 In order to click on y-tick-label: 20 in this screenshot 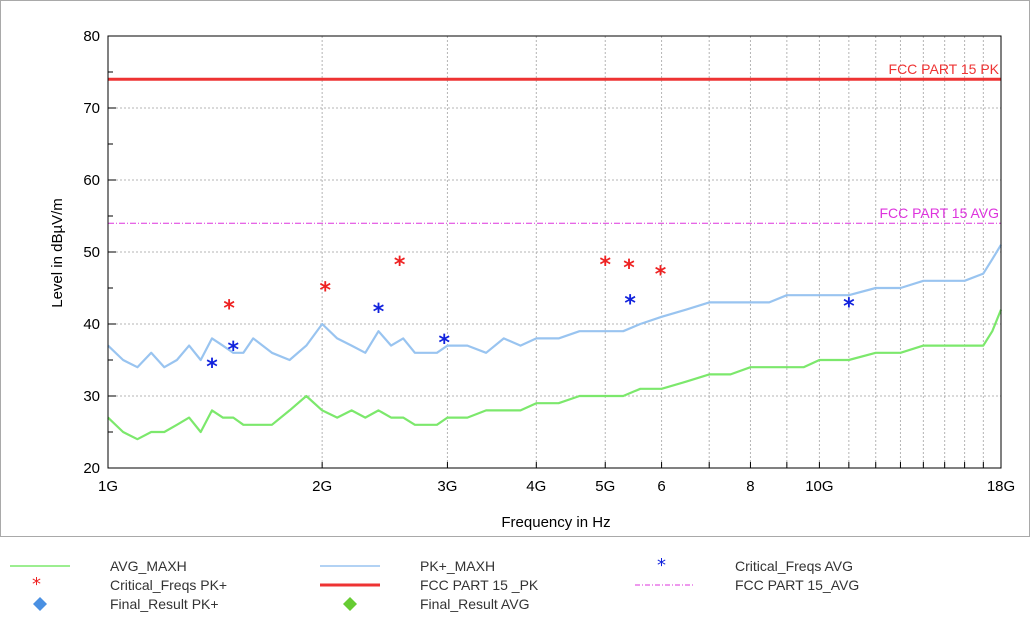, I will do `click(91, 468)`.